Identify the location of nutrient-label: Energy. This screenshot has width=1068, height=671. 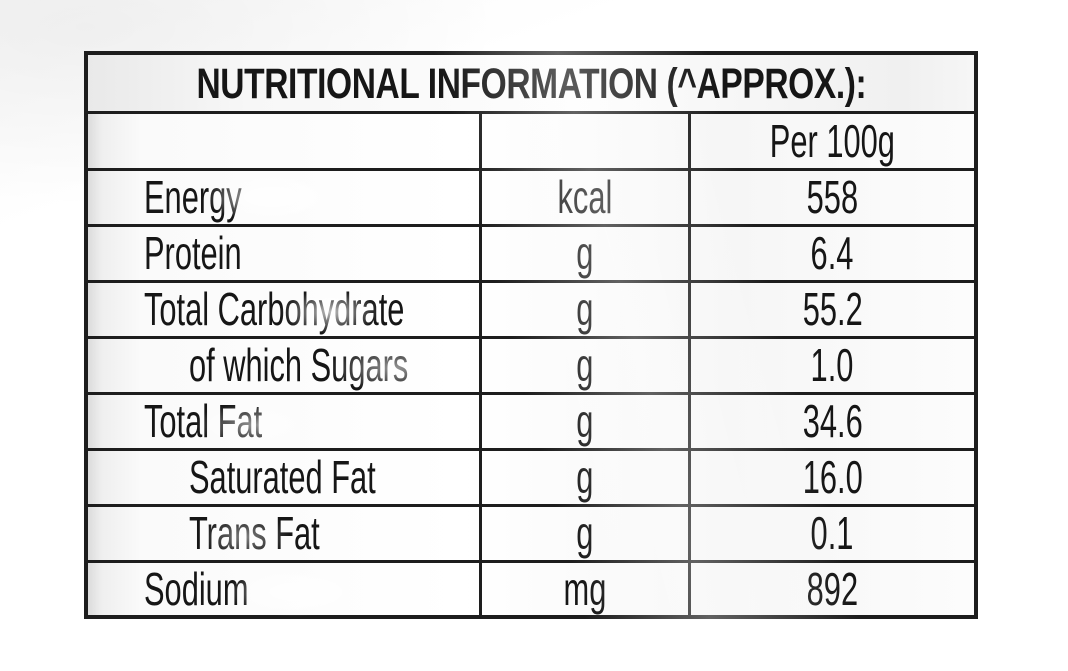
(193, 197).